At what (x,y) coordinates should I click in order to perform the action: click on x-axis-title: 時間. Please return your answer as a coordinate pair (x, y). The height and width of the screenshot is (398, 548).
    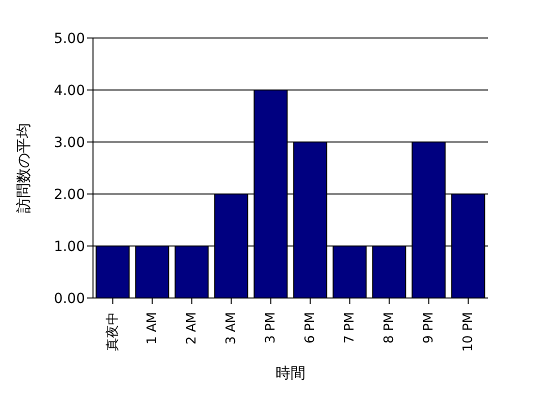
    Looking at the image, I should click on (291, 373).